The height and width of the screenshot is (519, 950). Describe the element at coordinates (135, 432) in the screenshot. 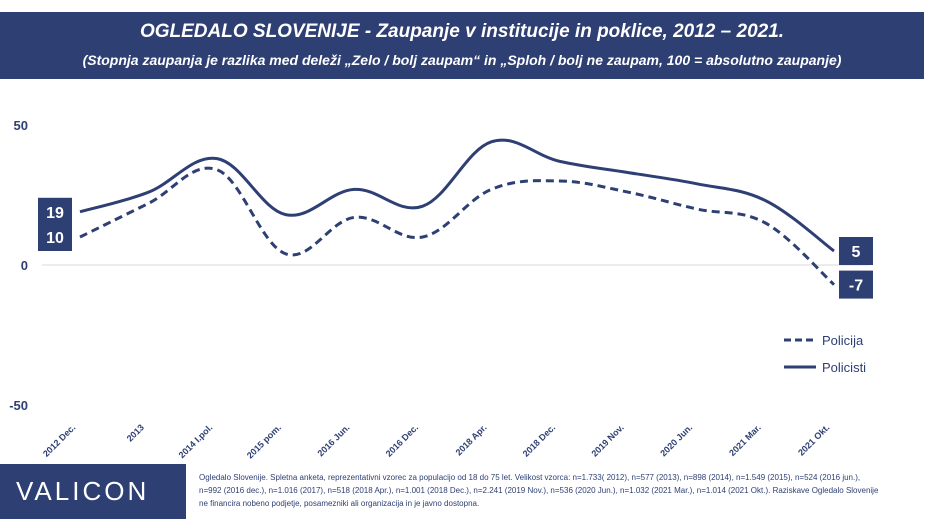

I see `x-tick-label: 2013` at that location.